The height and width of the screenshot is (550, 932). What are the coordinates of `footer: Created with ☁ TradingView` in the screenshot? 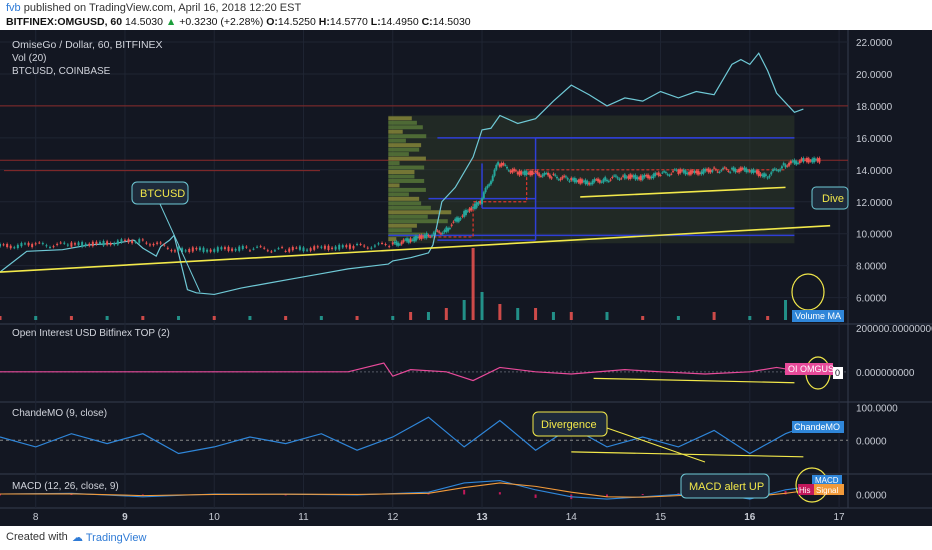 It's located at (466, 538).